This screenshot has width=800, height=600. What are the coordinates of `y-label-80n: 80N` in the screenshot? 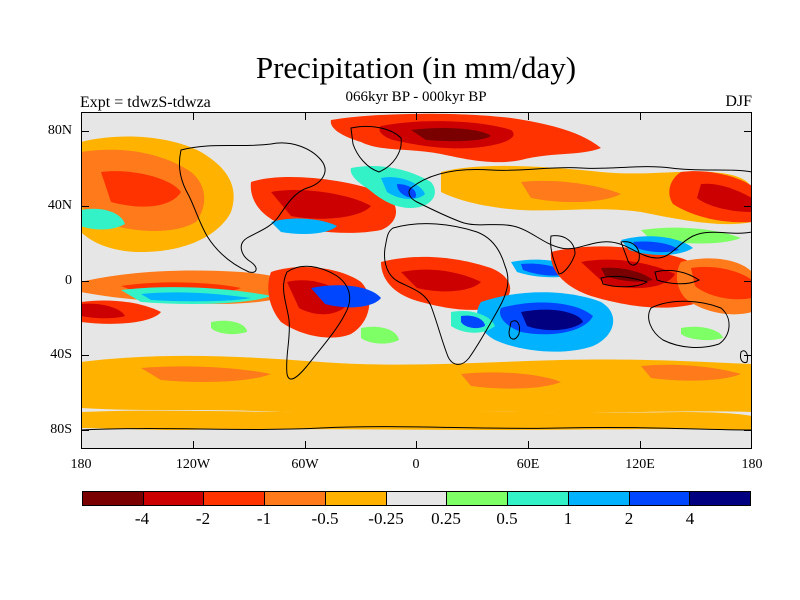 It's located at (59, 130).